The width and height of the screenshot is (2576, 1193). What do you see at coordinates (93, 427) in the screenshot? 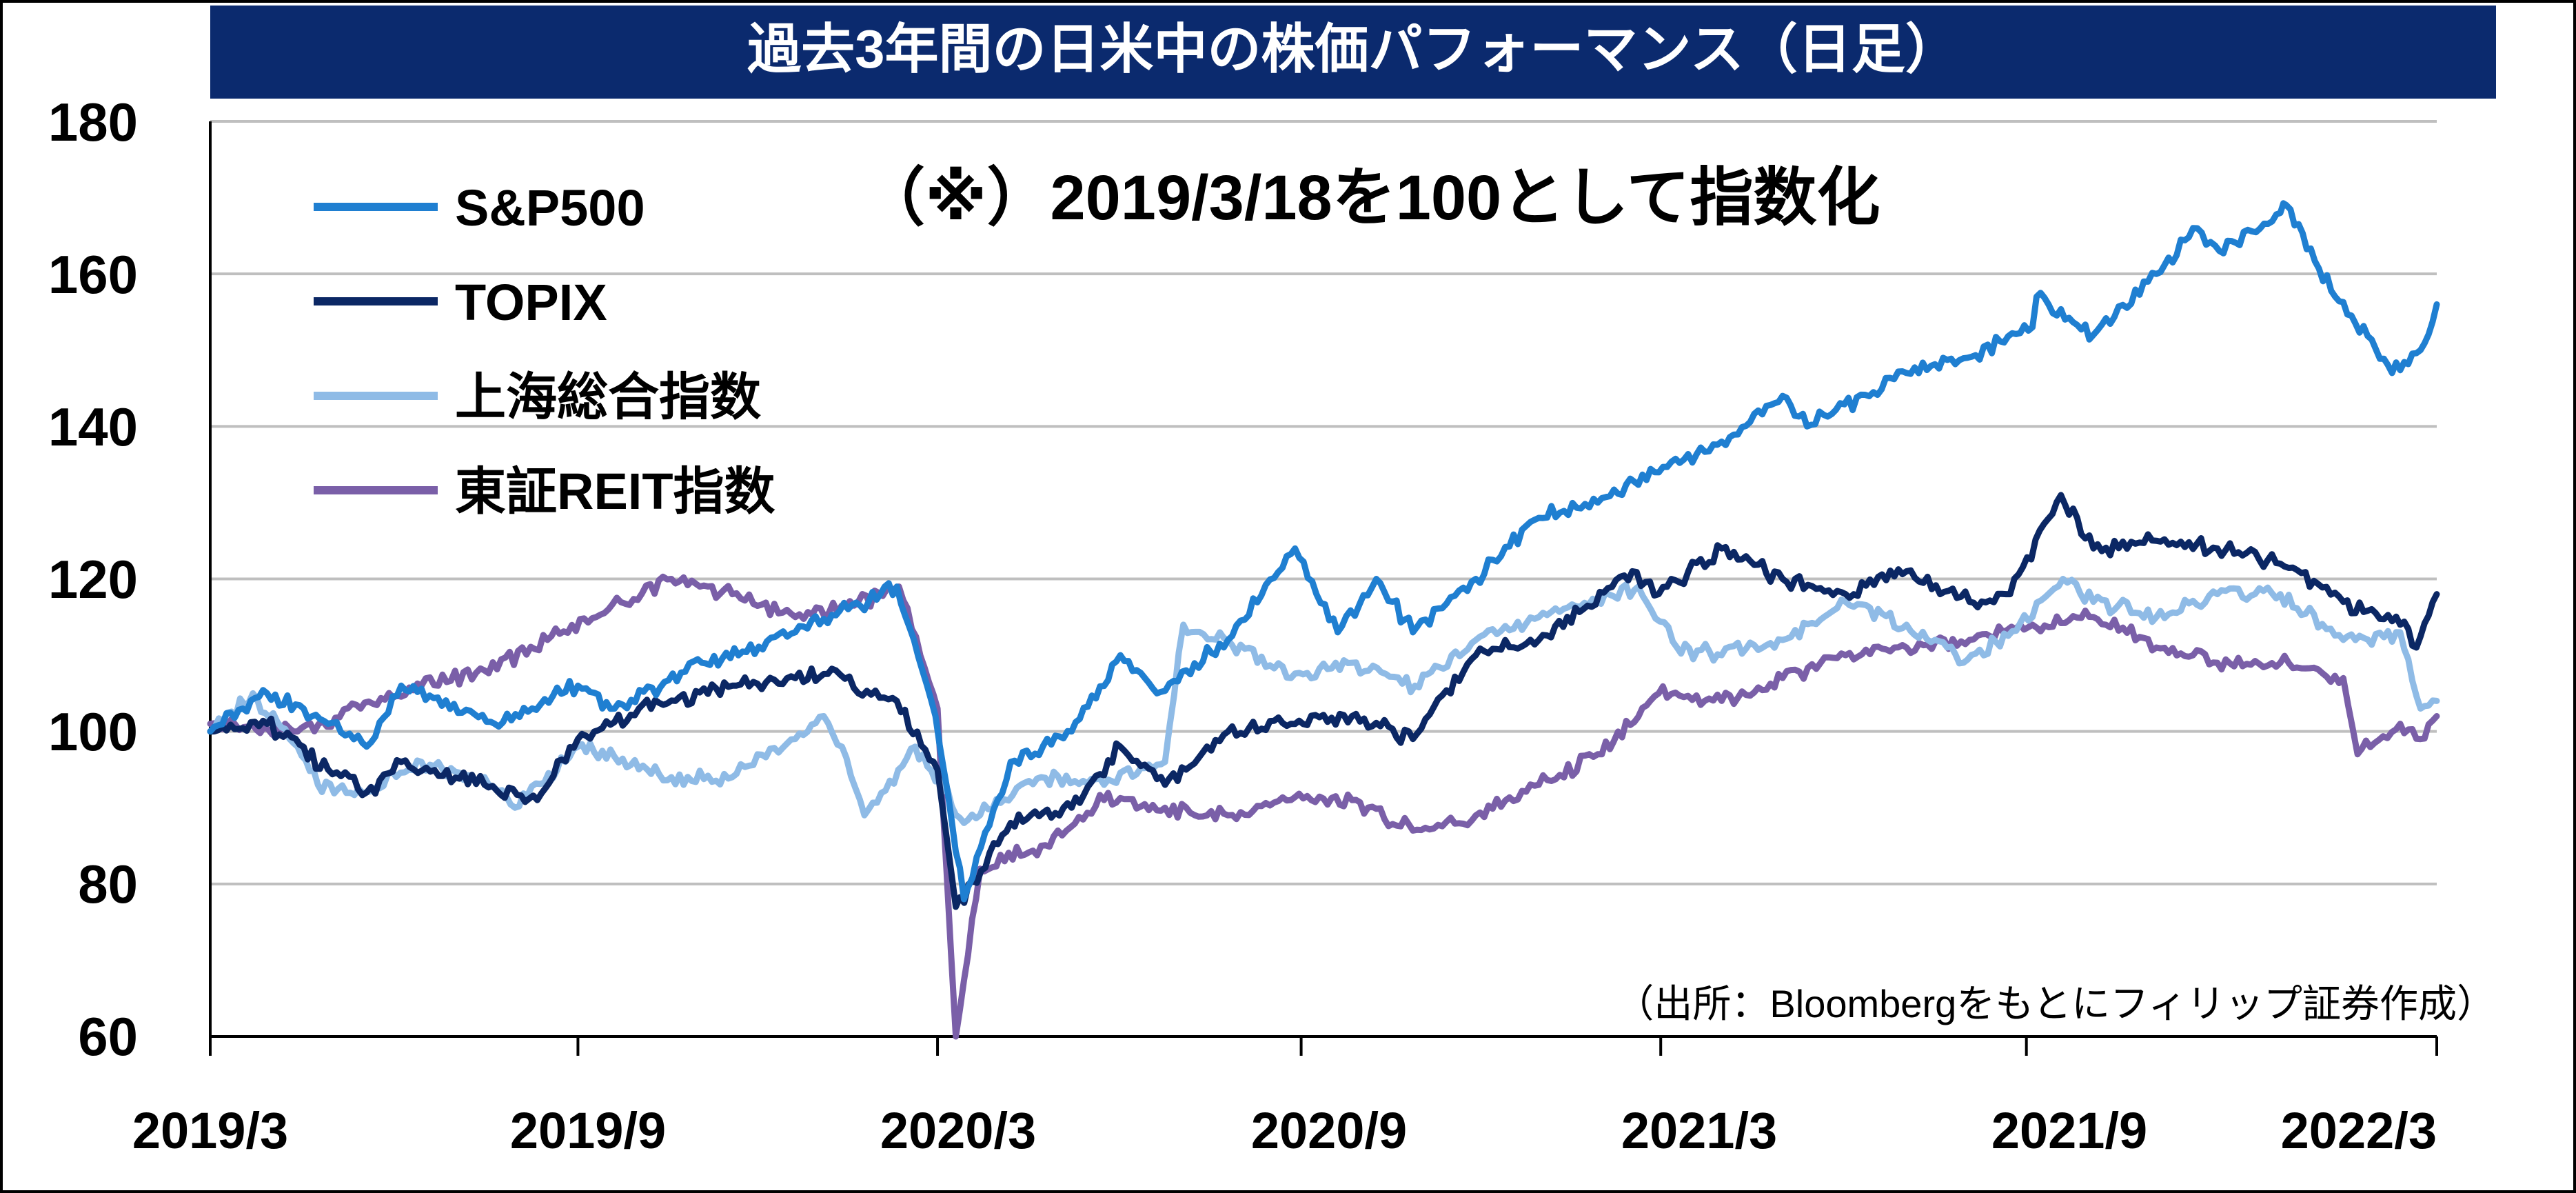
I see `y-tick-label-140: 140` at bounding box center [93, 427].